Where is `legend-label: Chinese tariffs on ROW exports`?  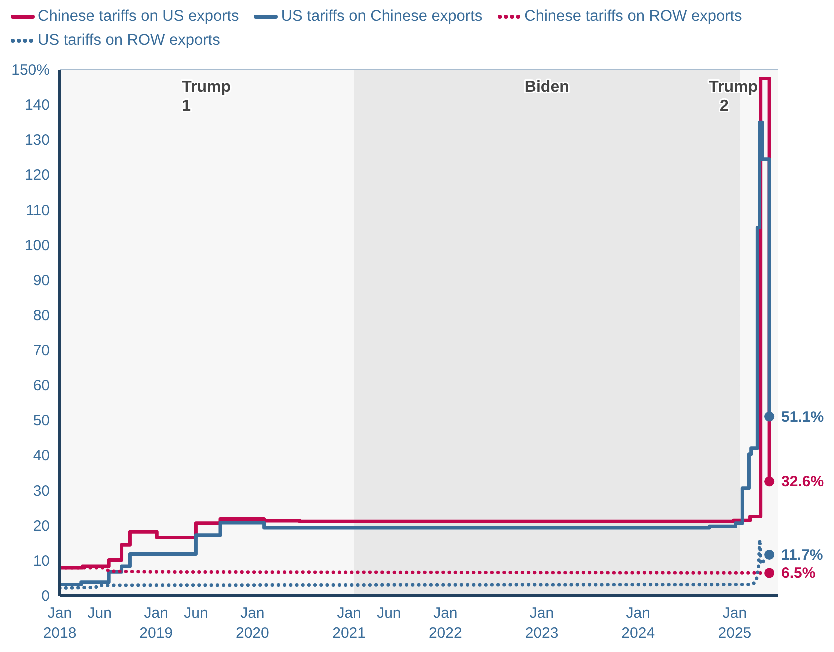 legend-label: Chinese tariffs on ROW exports is located at coordinates (633, 17).